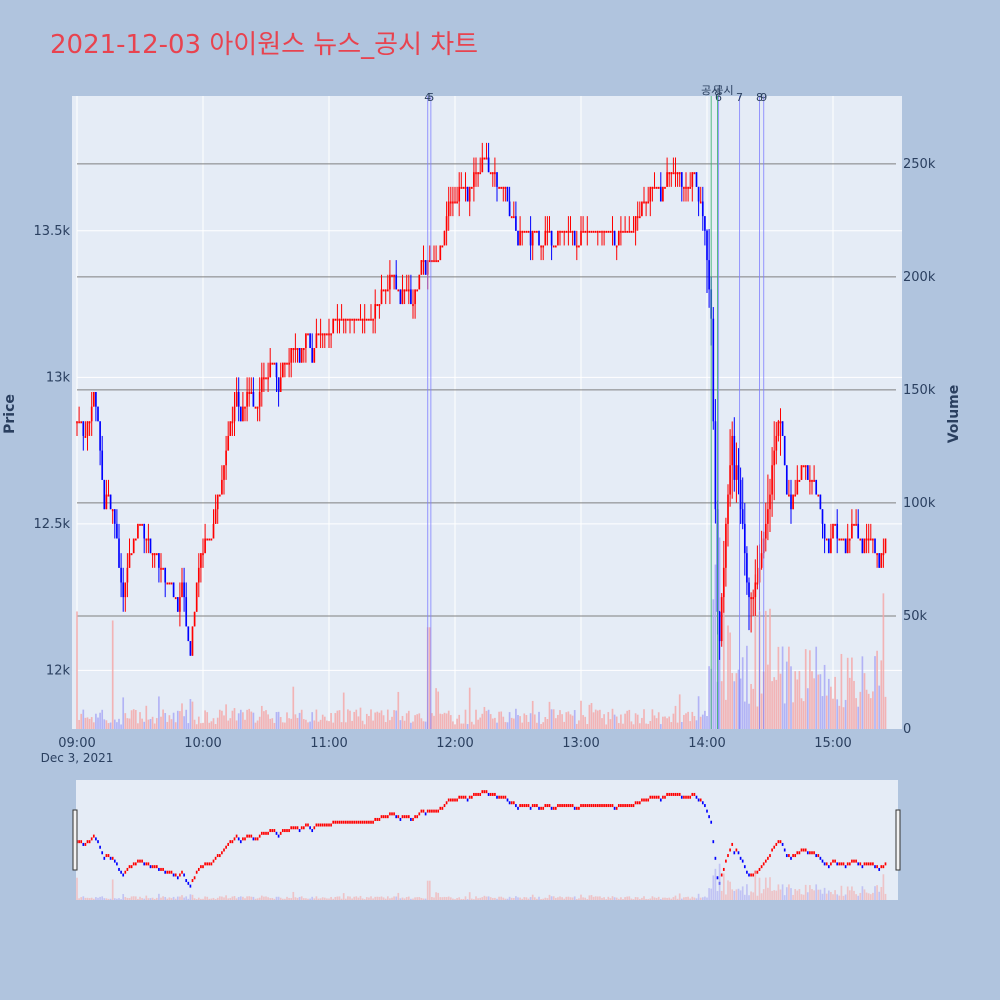  I want to click on news-marker-label: 5, so click(430, 97).